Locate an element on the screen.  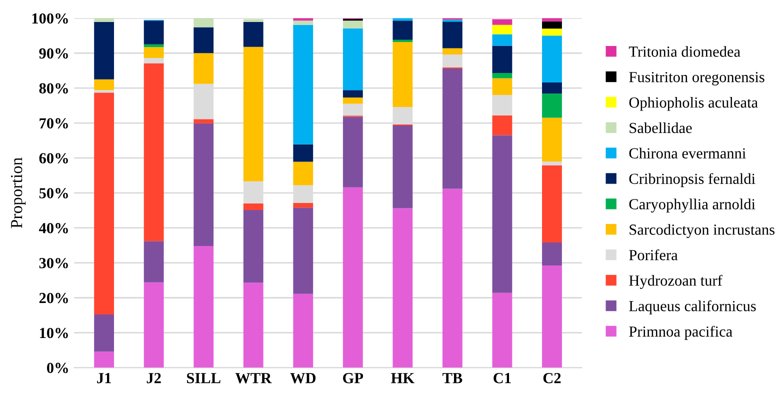
y-tick-label: 80% is located at coordinates (53, 88).